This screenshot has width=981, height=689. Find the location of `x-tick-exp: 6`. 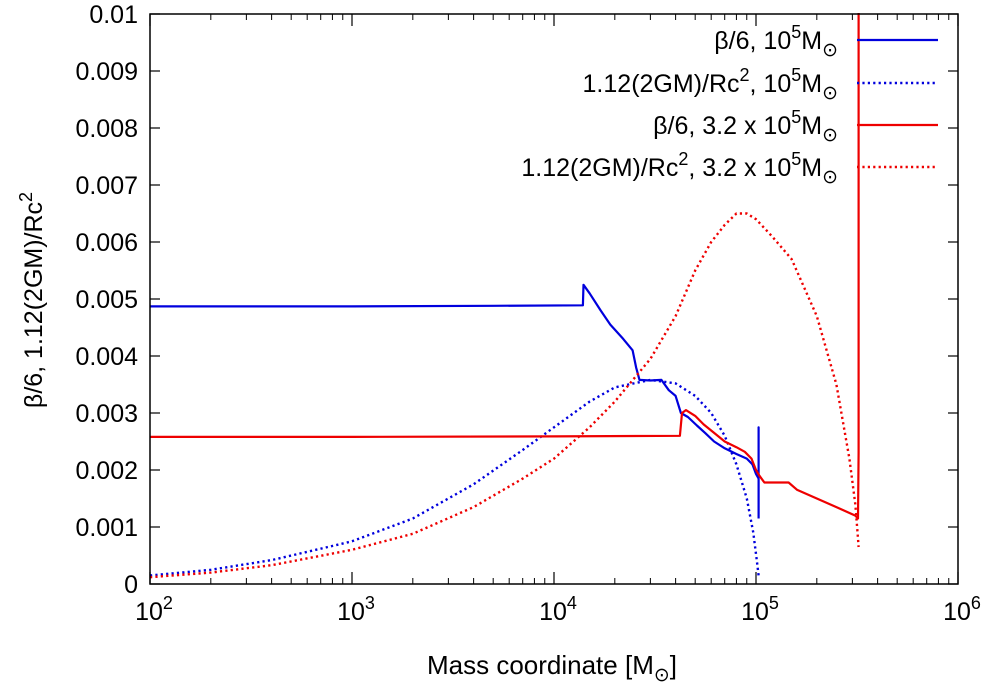

x-tick-exp: 6 is located at coordinates (976, 603).